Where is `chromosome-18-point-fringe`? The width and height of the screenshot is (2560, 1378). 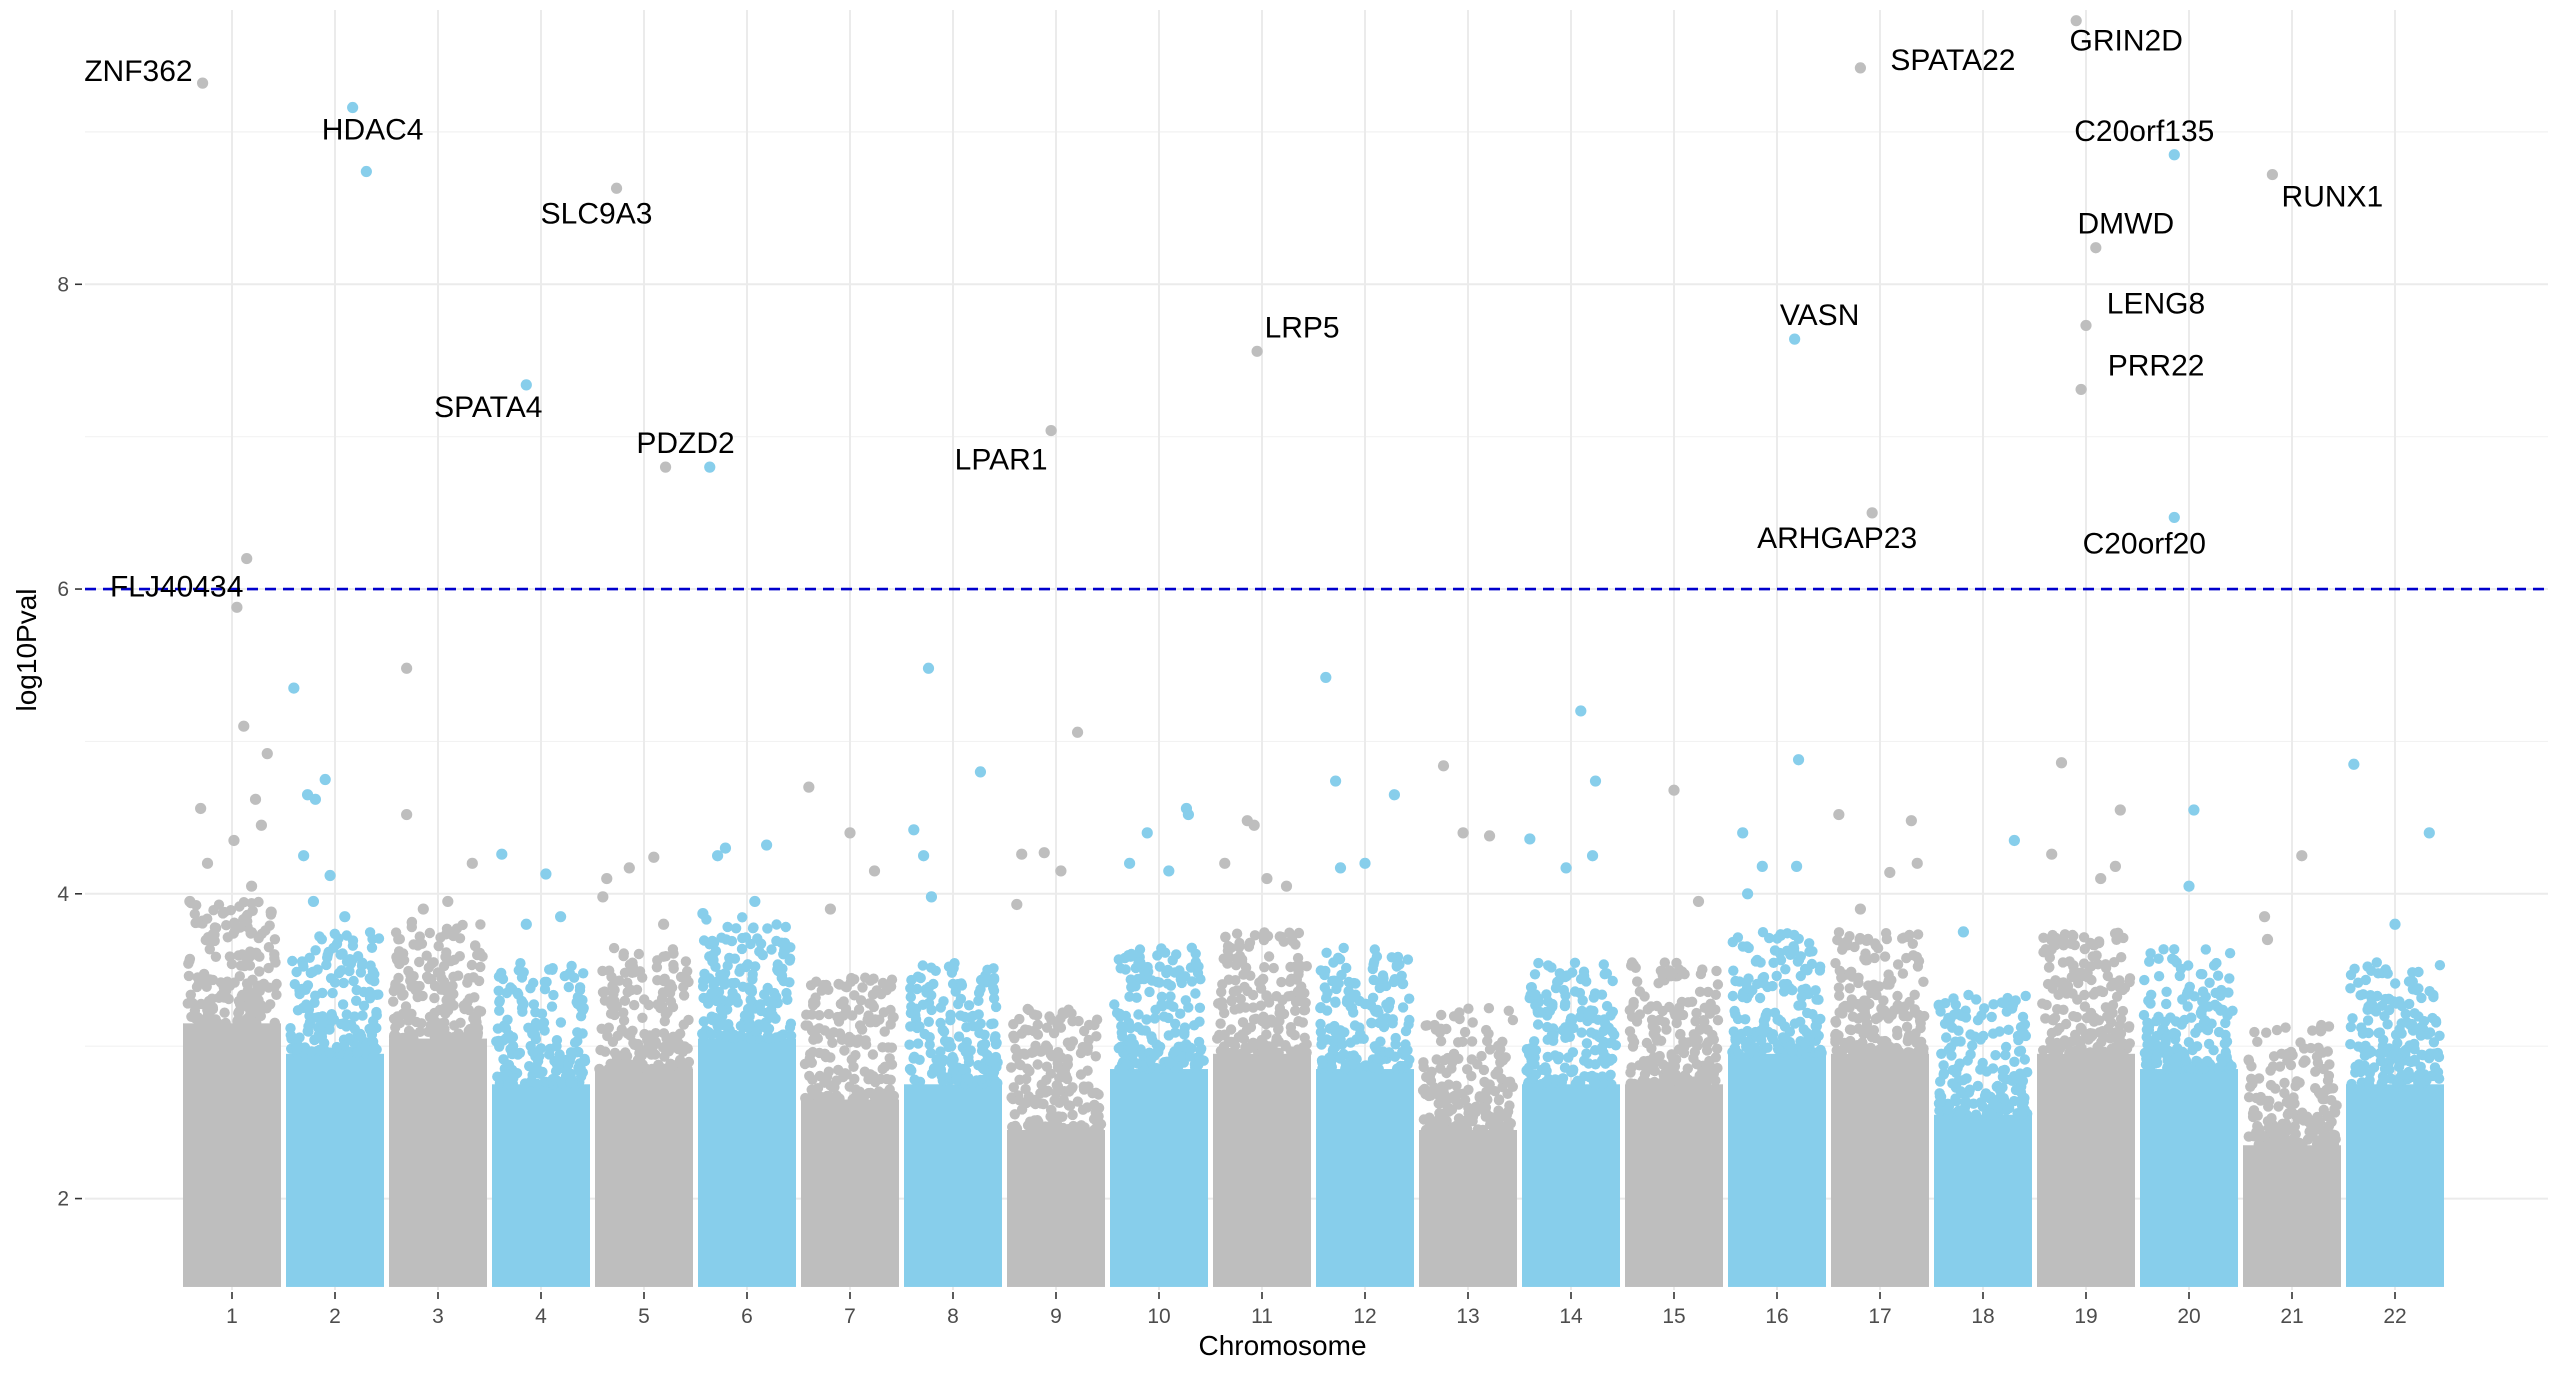
chromosome-18-point-fringe is located at coordinates (1983, 1054).